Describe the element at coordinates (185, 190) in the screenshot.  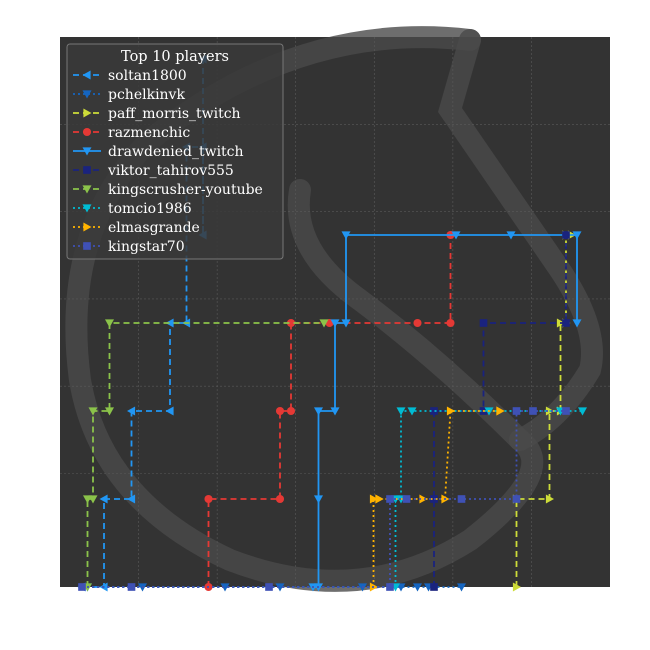
I see `legend-label: kingscrusher-youtube` at that location.